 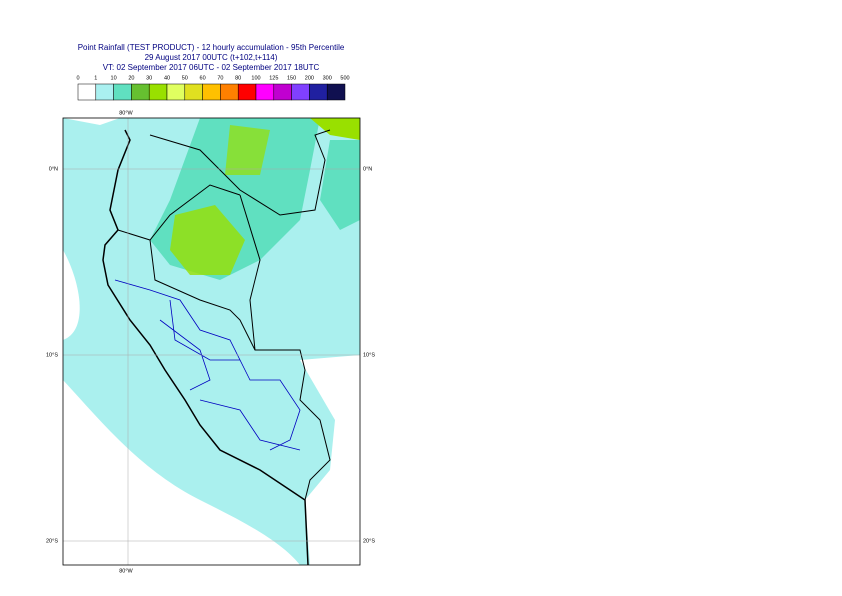 I want to click on legend-label: 500, so click(x=344, y=78).